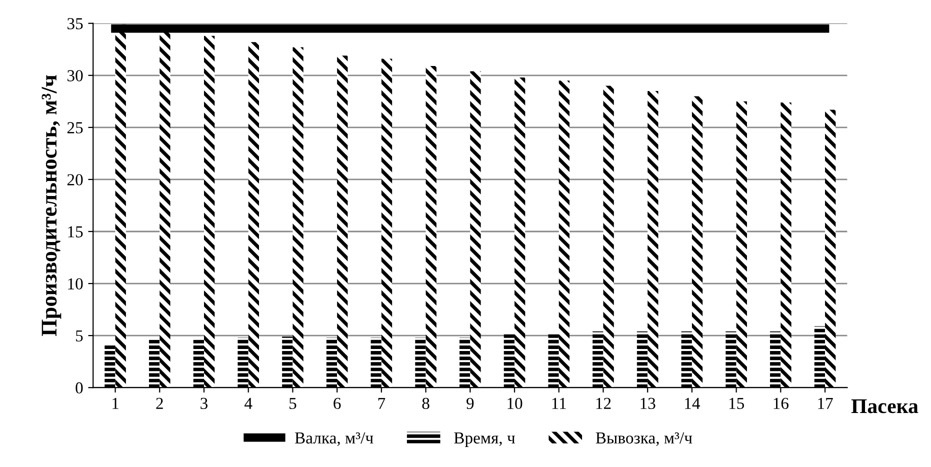  Describe the element at coordinates (781, 404) in the screenshot. I see `x-tick-label: 16` at that location.